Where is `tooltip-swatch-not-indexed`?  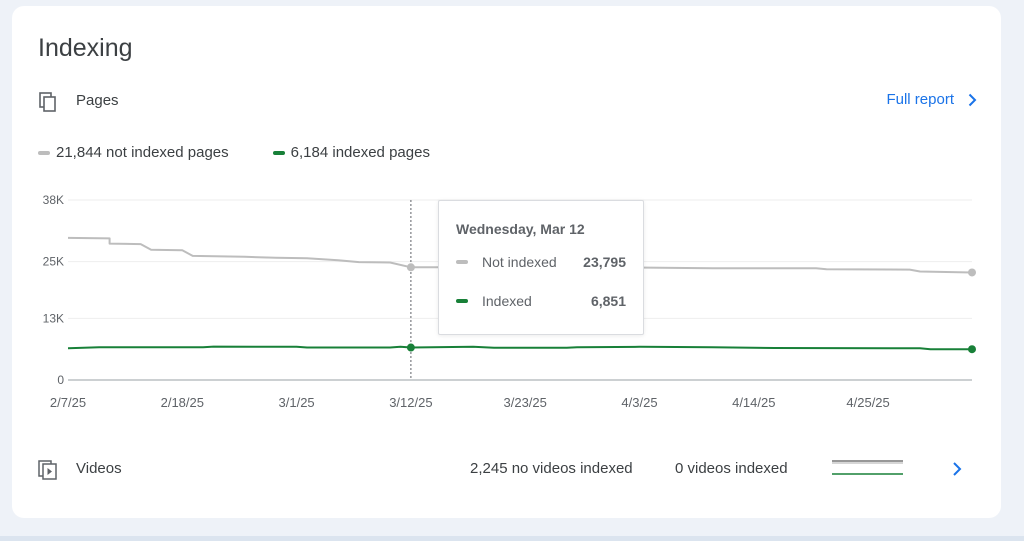
tooltip-swatch-not-indexed is located at coordinates (462, 262).